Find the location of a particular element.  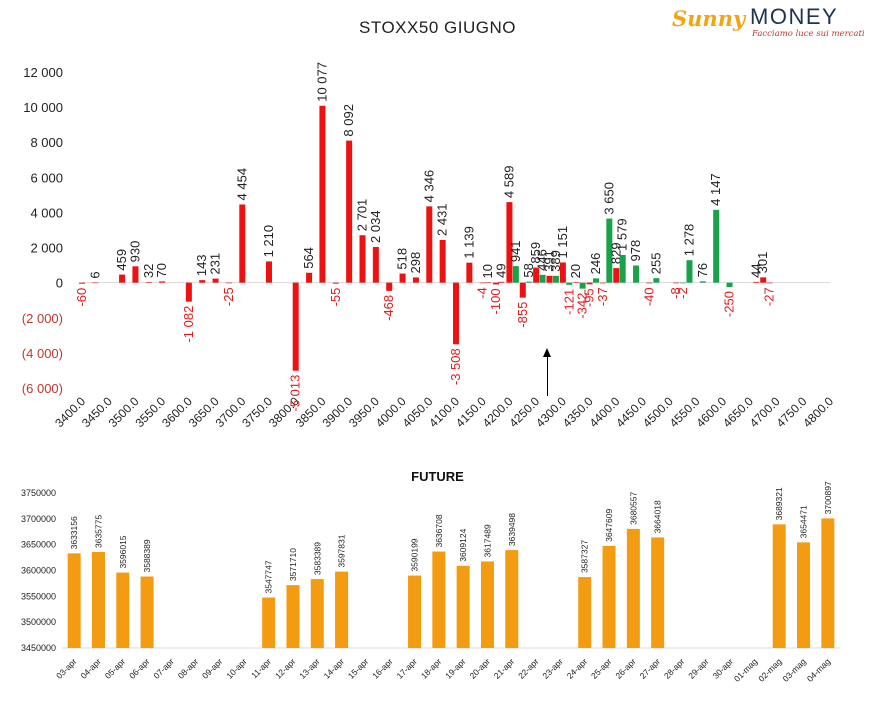

future-data-label: 3680557 is located at coordinates (633, 508).